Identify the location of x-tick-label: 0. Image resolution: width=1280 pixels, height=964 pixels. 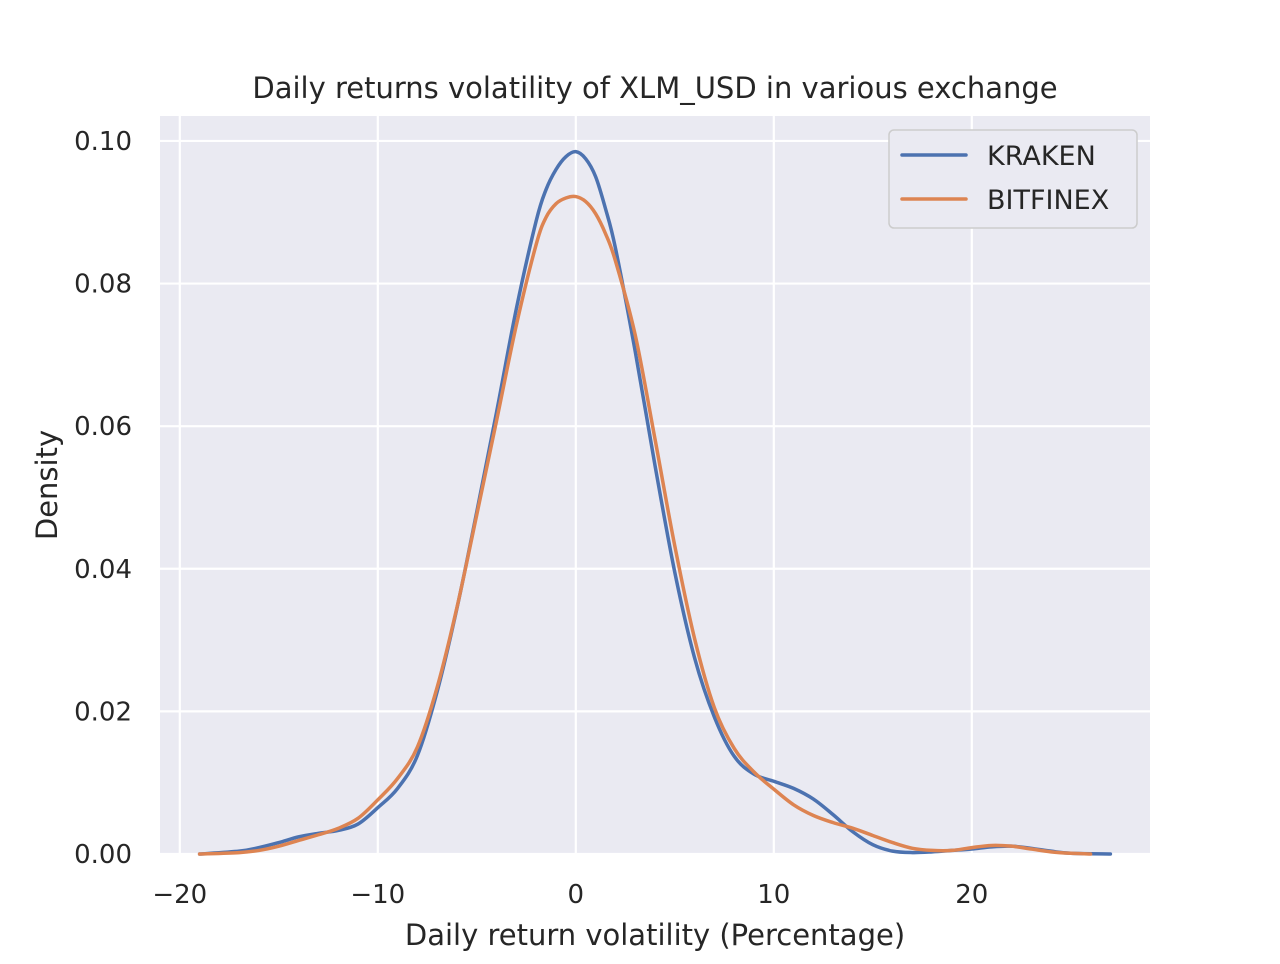
(576, 895).